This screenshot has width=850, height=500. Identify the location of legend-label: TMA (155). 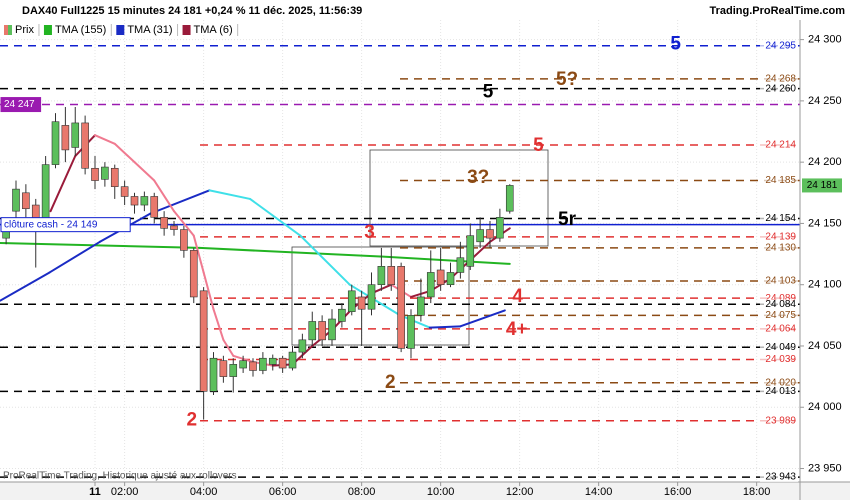
(80, 30).